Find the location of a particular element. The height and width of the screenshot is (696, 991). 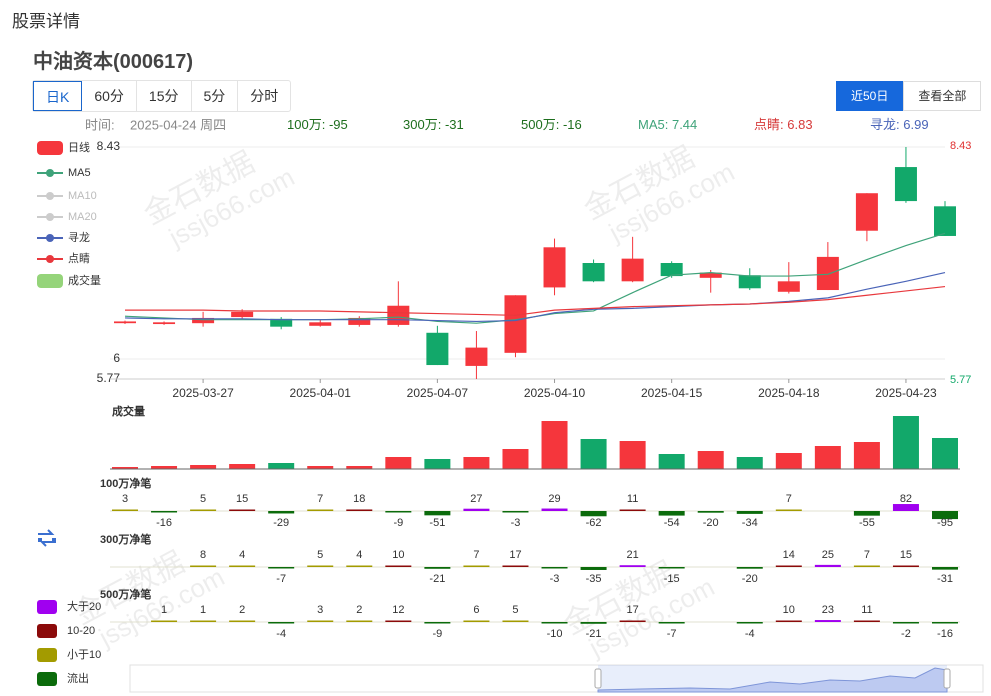

flow-label: 8 is located at coordinates (203, 555).